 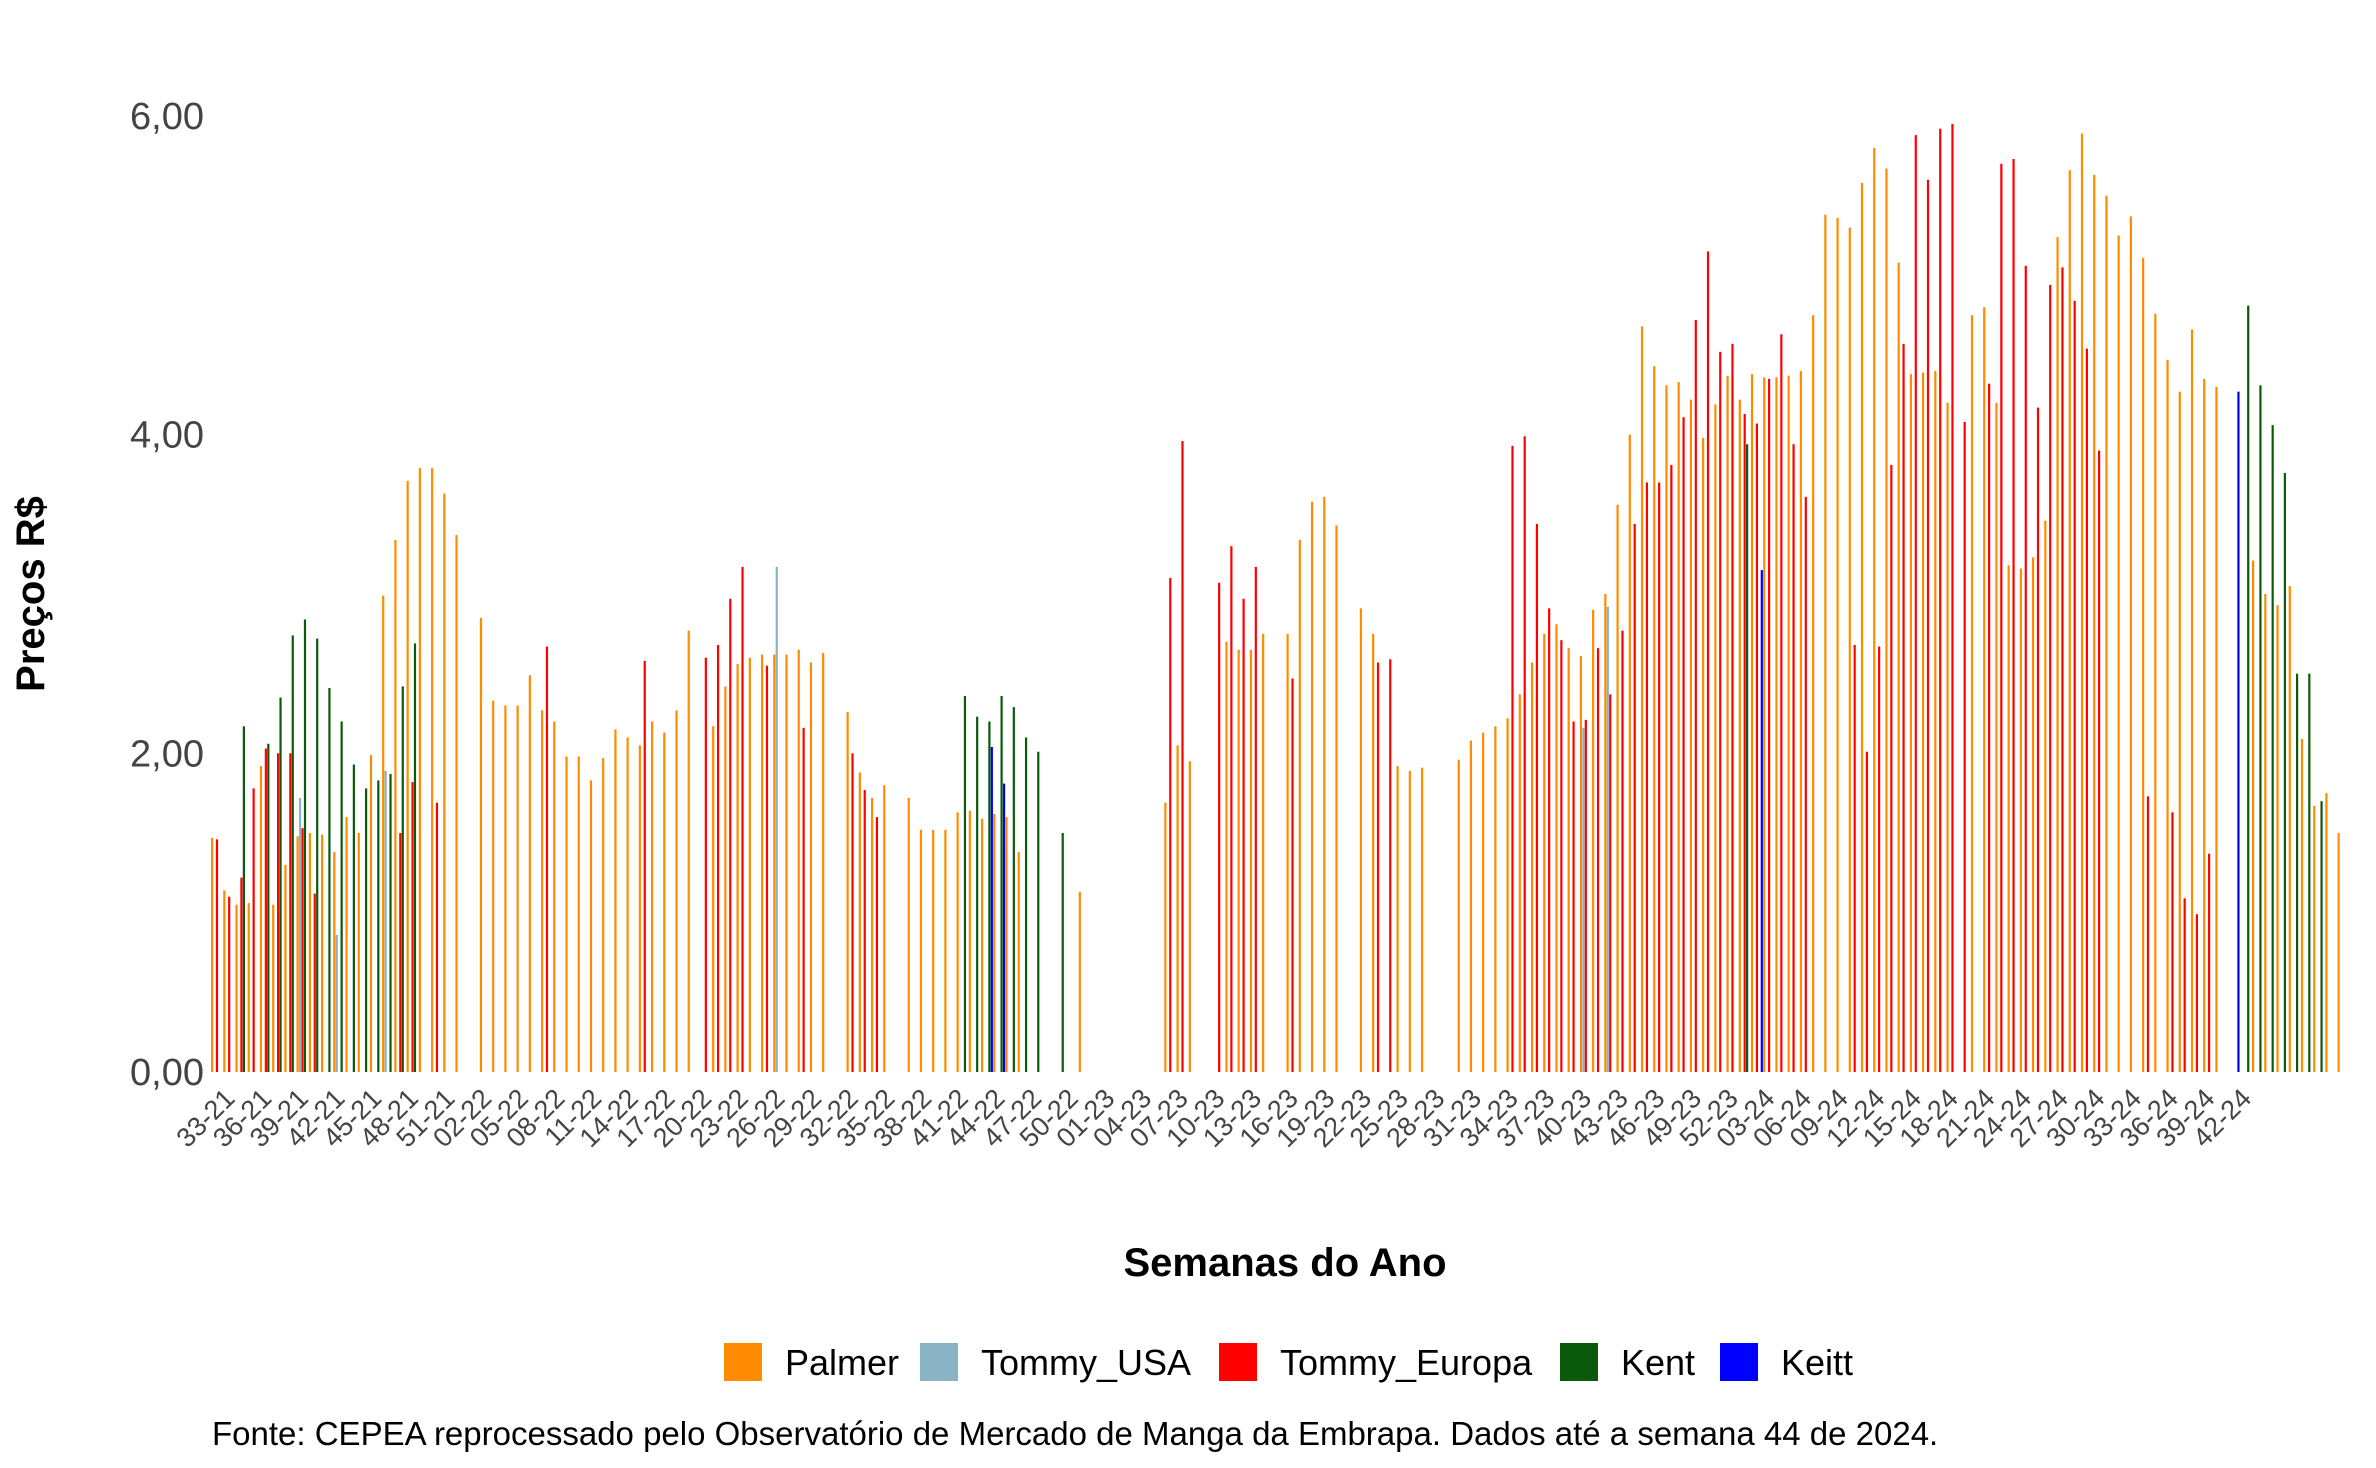 What do you see at coordinates (1739, 1362) in the screenshot?
I see `legend-swatch` at bounding box center [1739, 1362].